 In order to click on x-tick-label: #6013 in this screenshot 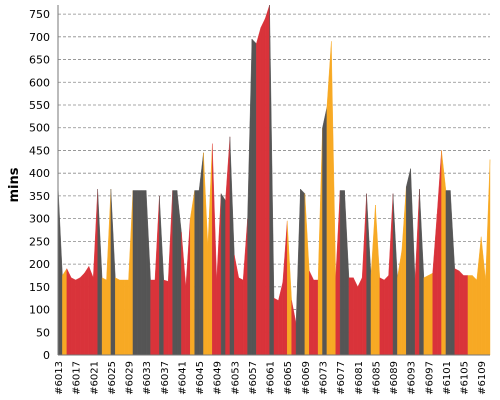, I will do `click(59, 378)`.